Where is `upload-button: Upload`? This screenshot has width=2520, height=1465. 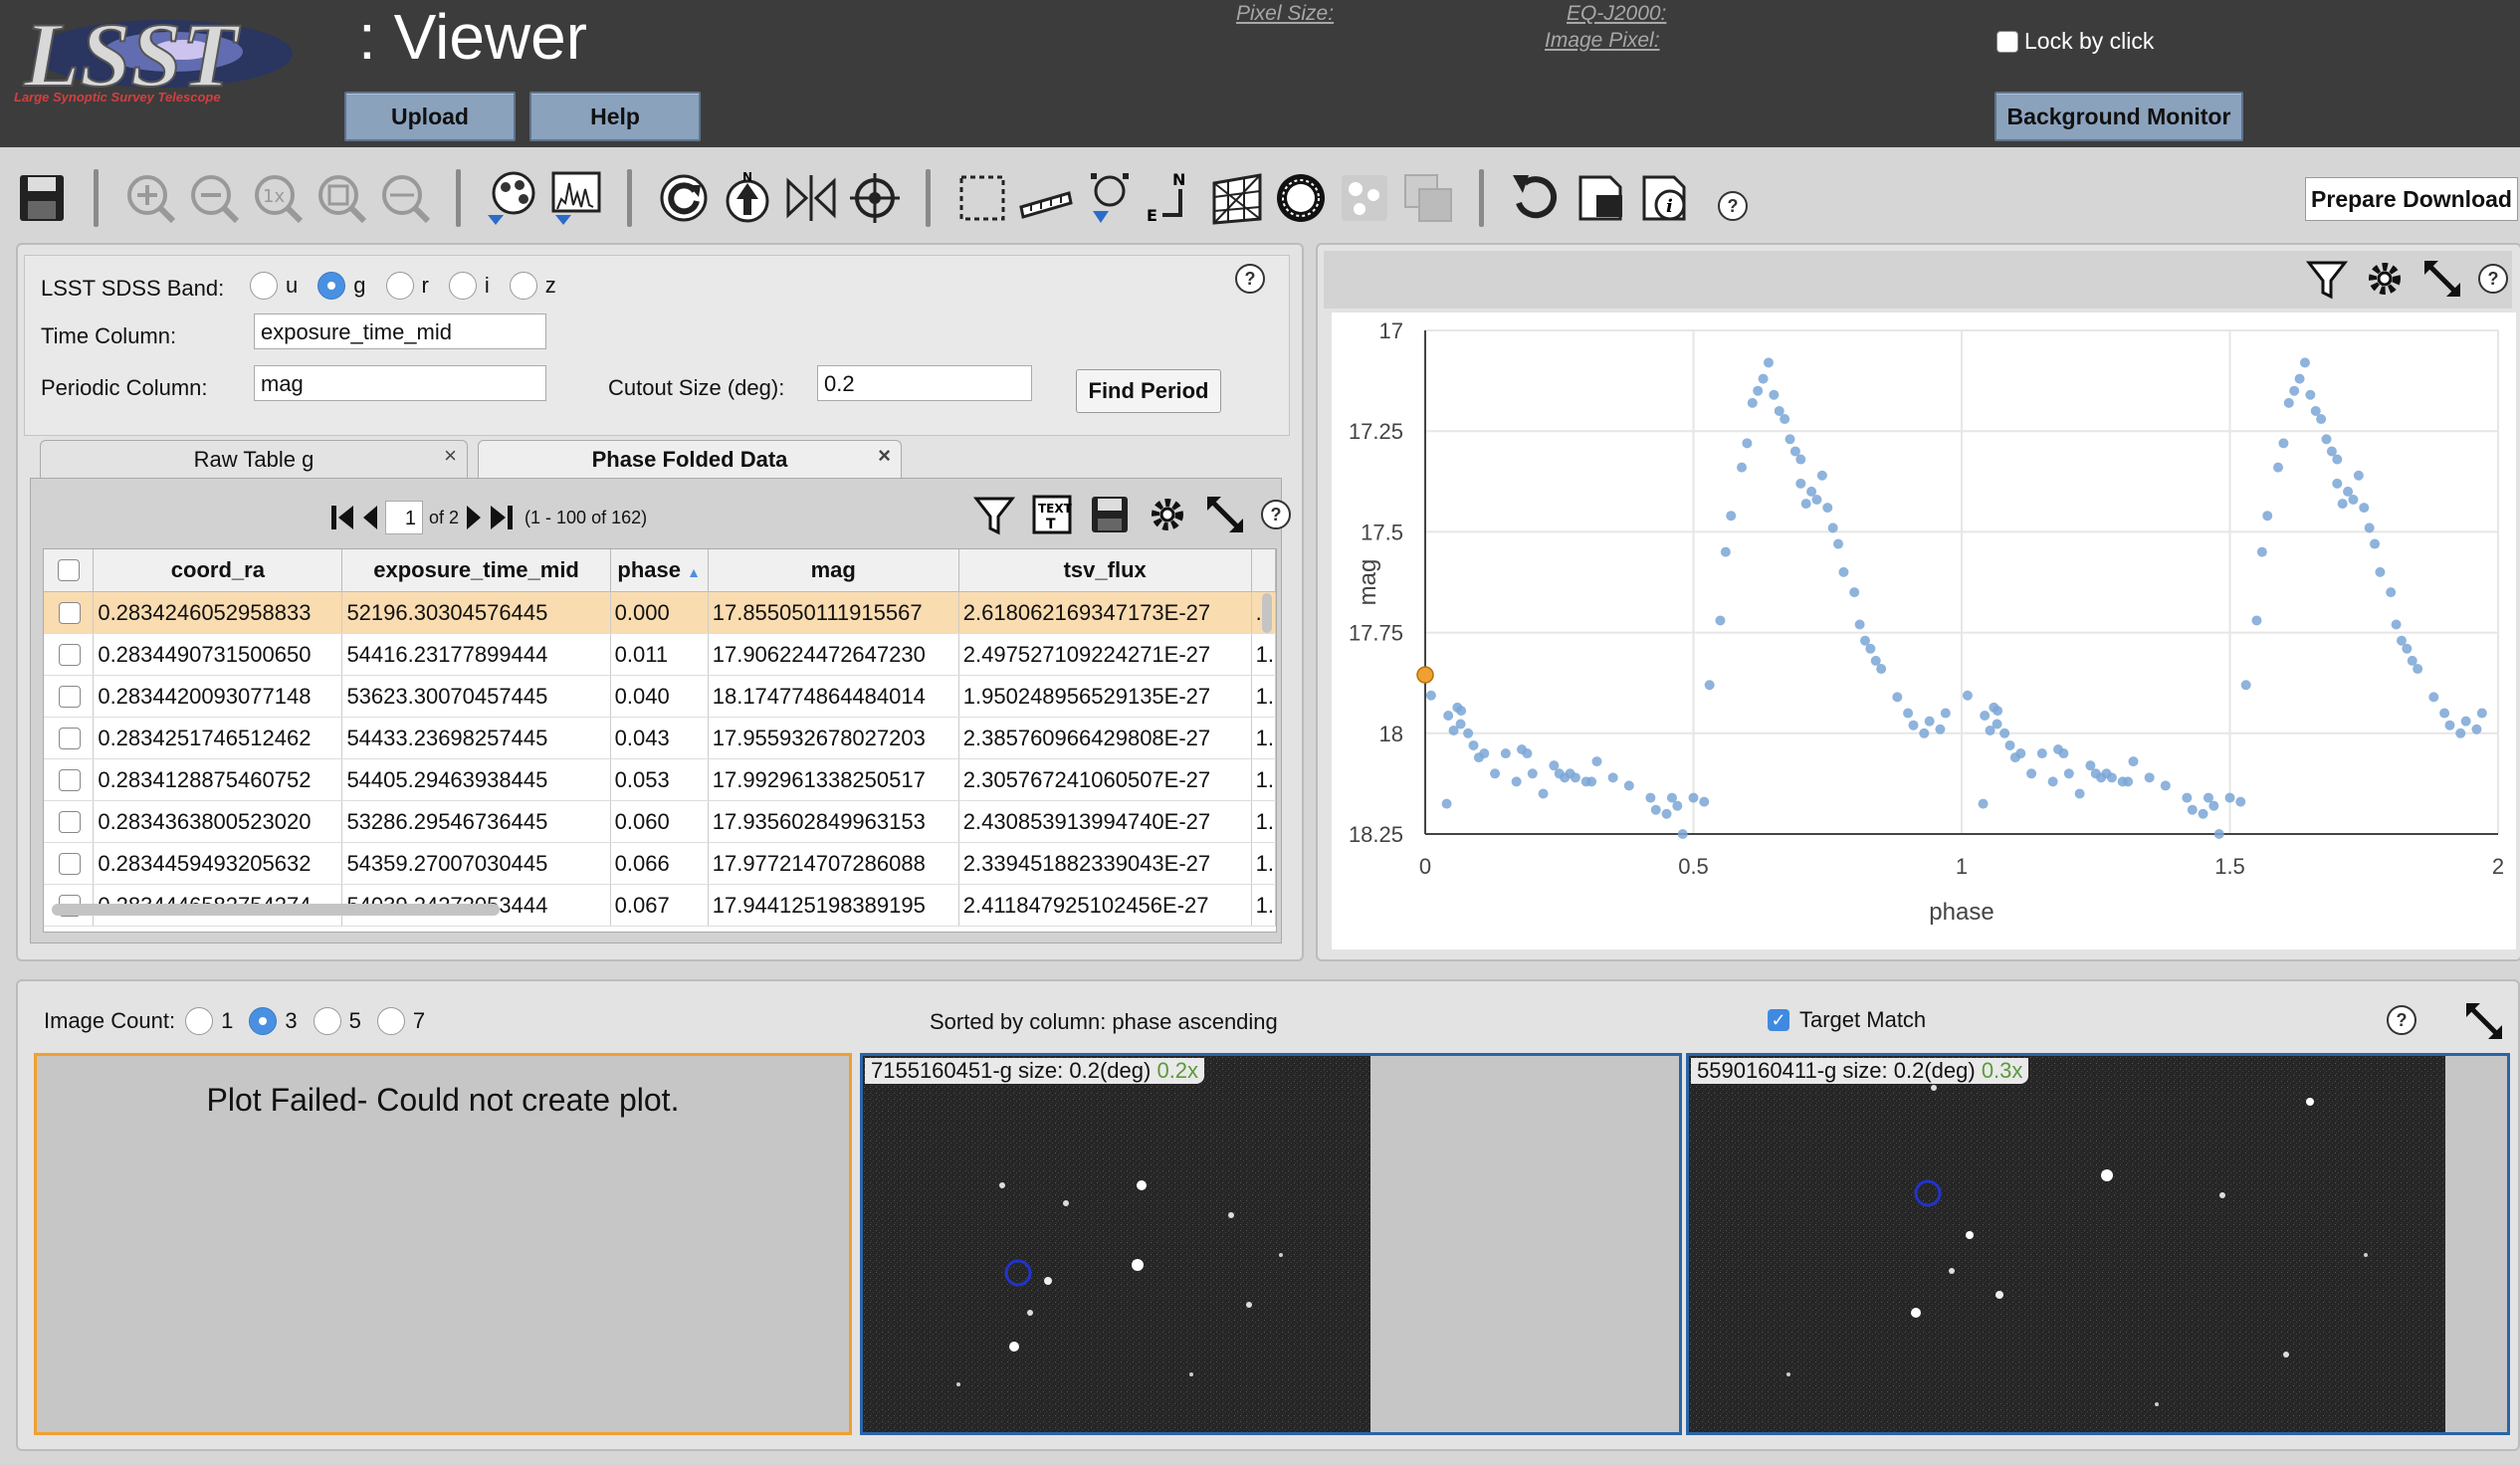
upload-button: Upload is located at coordinates (430, 116).